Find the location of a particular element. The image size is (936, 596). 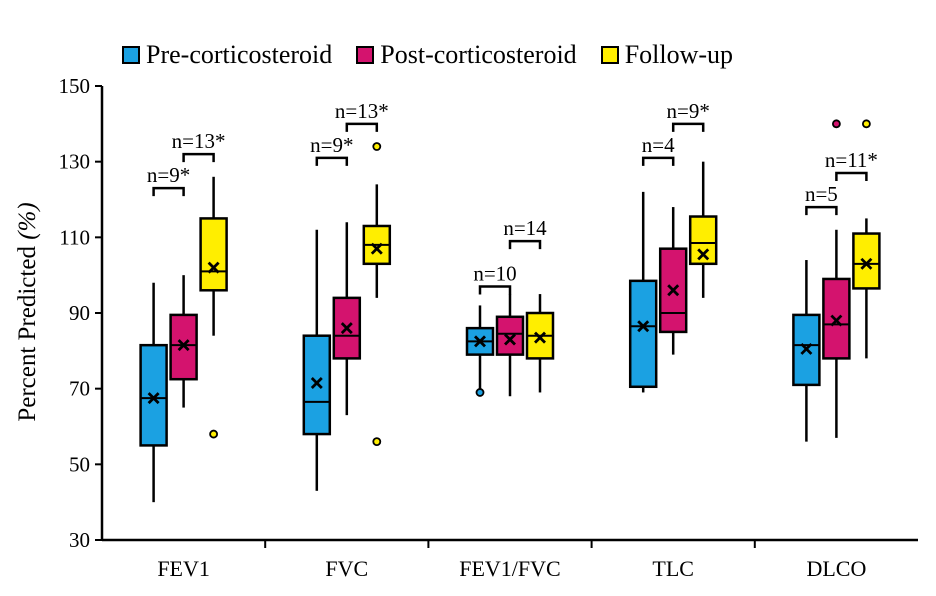

y-tick-label: 30 is located at coordinates (79, 540).